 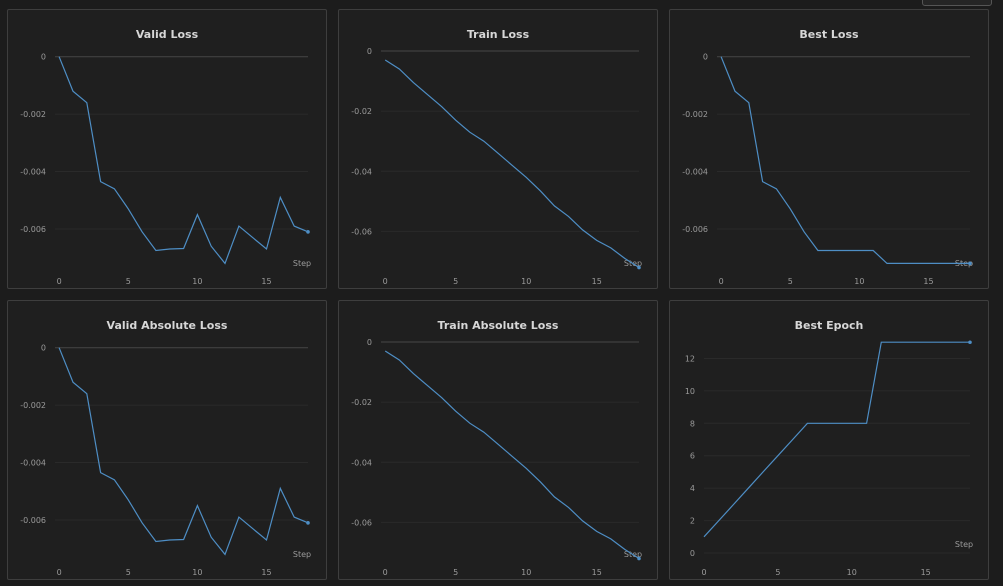 I want to click on valid-absolute-loss-chart-title: Valid Absolute Loss, so click(x=167, y=325).